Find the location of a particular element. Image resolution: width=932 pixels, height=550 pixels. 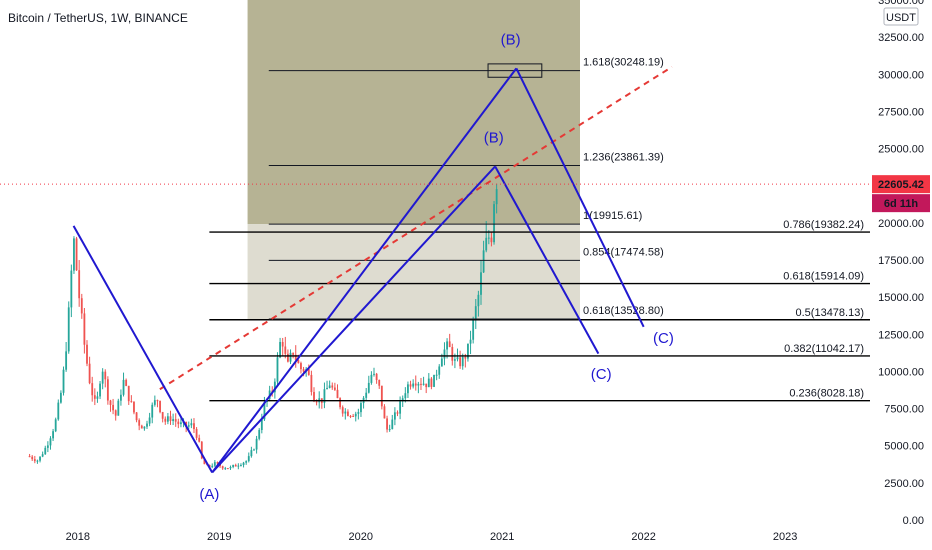

wave-label: (A) is located at coordinates (209, 494).